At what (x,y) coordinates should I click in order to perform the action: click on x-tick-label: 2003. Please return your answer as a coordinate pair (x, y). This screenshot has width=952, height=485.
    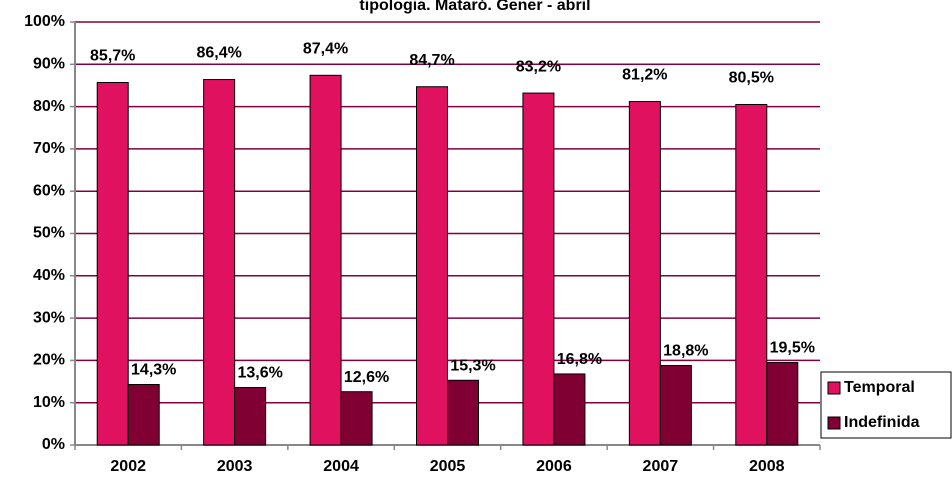
    Looking at the image, I should click on (235, 466).